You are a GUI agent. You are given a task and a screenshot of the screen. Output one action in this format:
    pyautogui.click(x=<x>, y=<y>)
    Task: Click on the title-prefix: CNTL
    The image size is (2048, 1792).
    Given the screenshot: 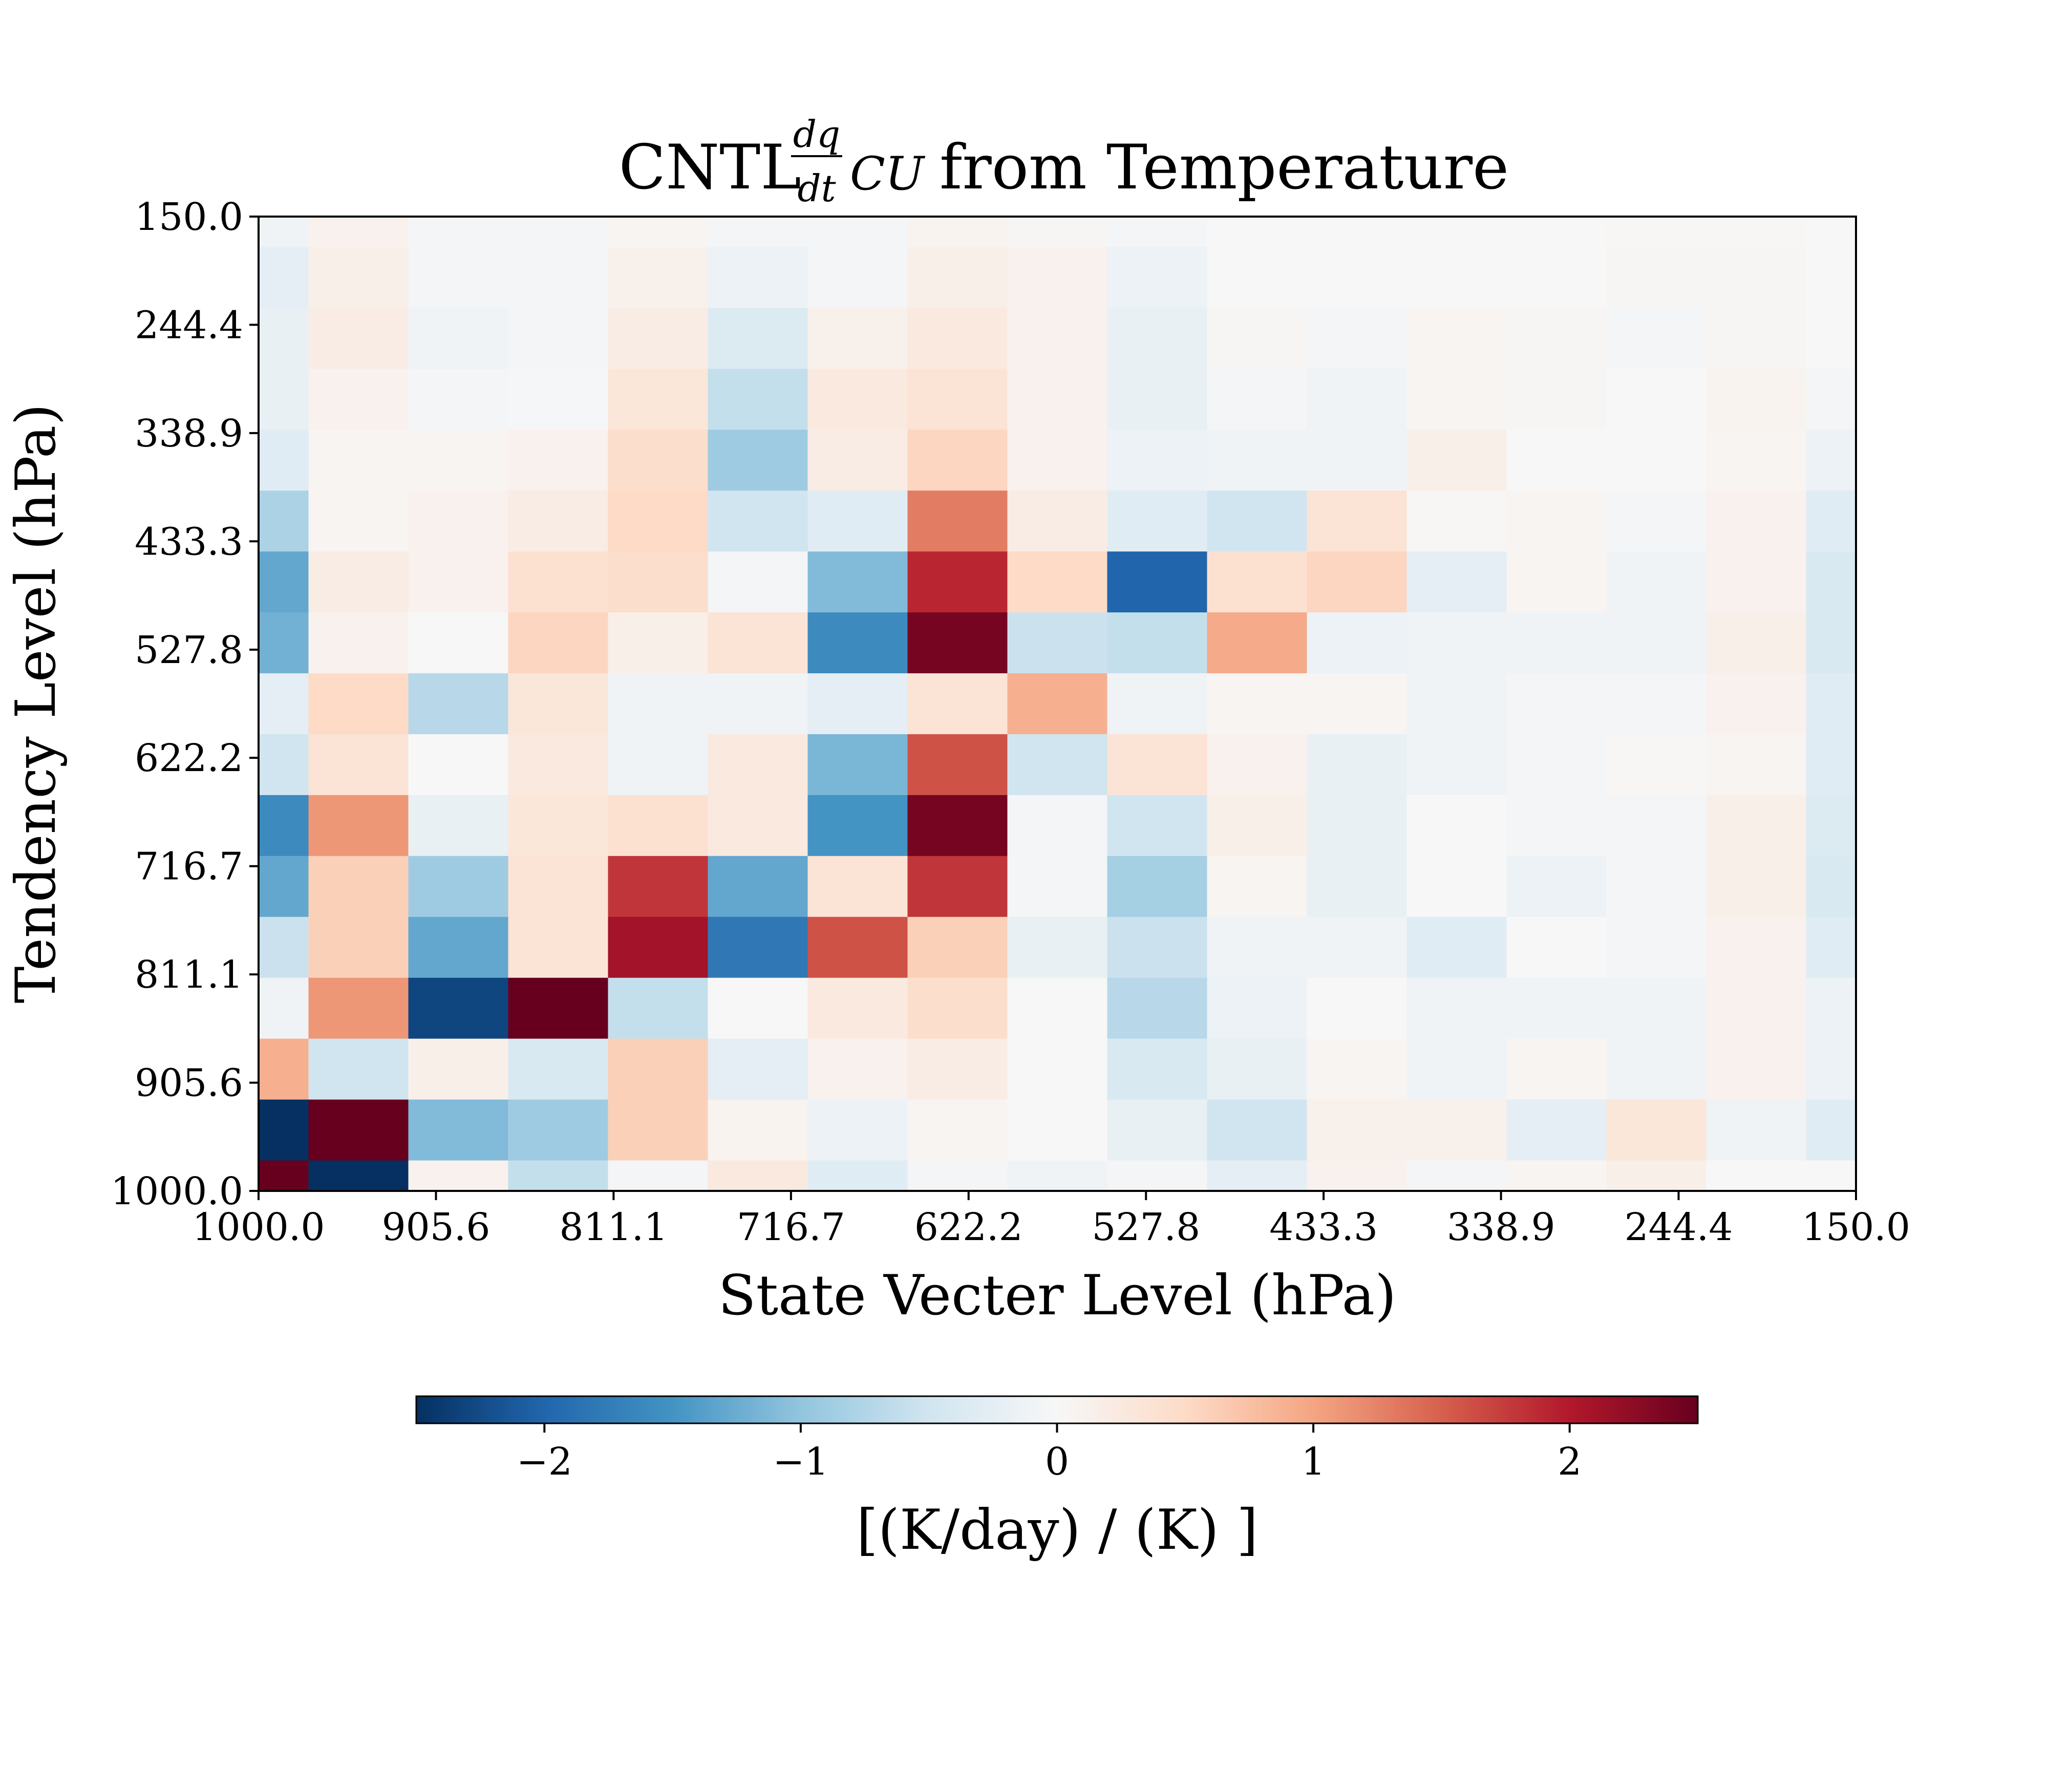 What is the action you would take?
    pyautogui.click(x=709, y=167)
    